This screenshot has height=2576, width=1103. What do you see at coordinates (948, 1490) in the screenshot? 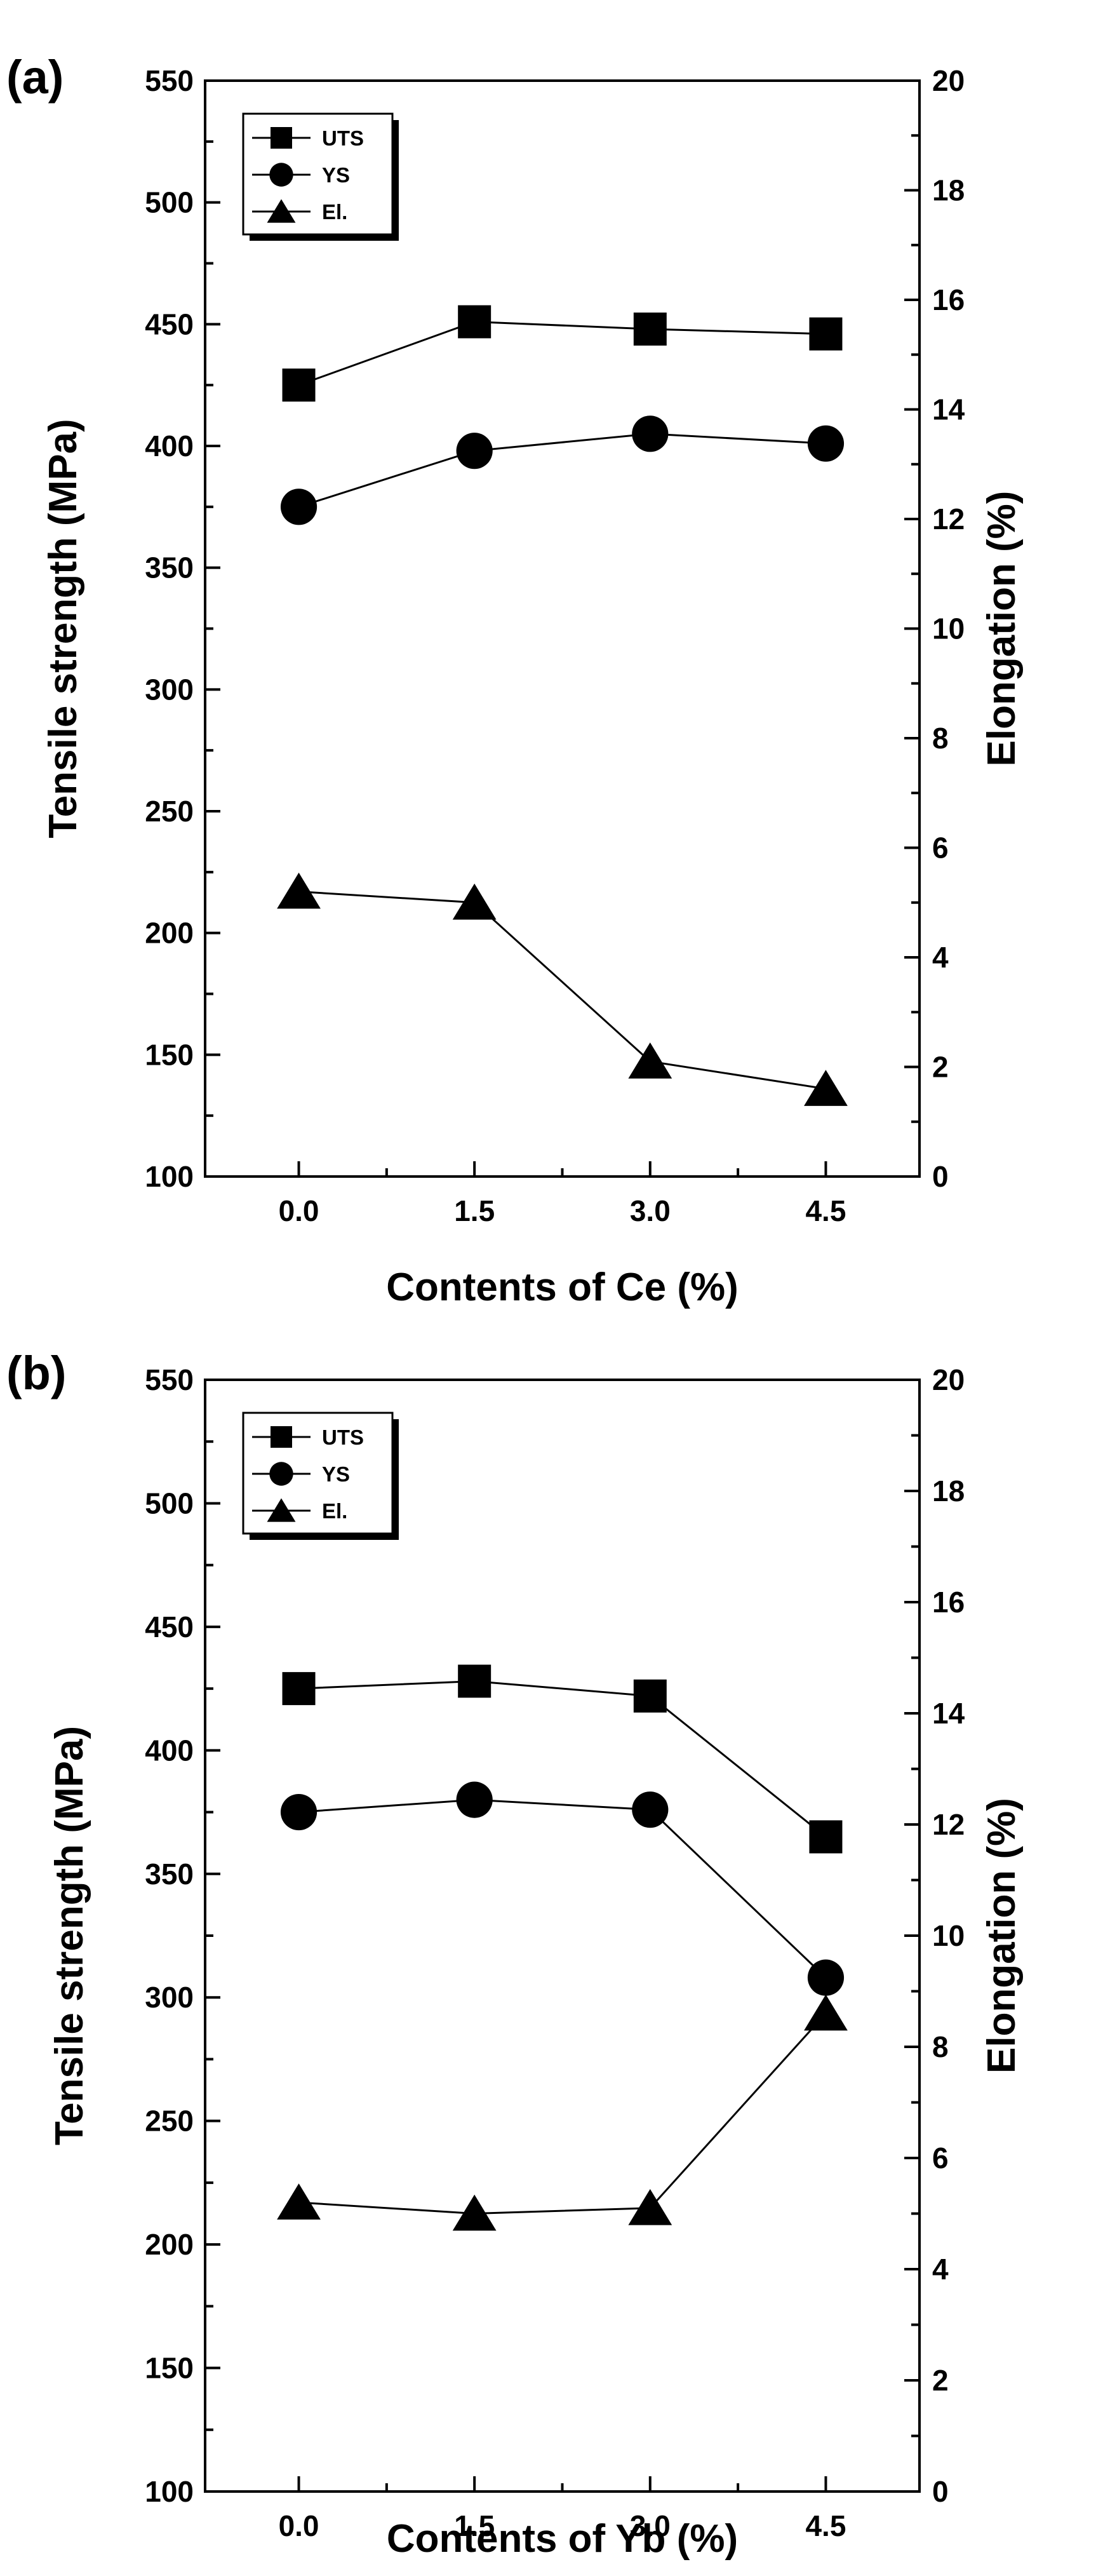
I see `y2-tick-label: 18` at bounding box center [948, 1490].